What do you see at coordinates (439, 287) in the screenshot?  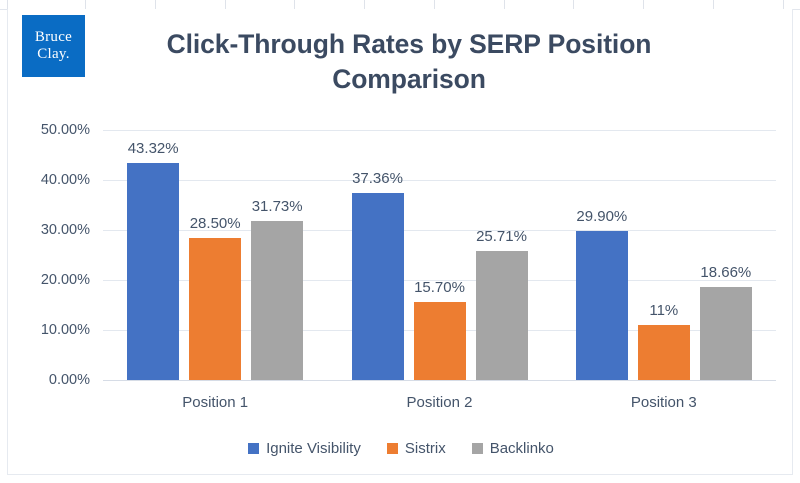 I see `bar-value-label: 15.70%` at bounding box center [439, 287].